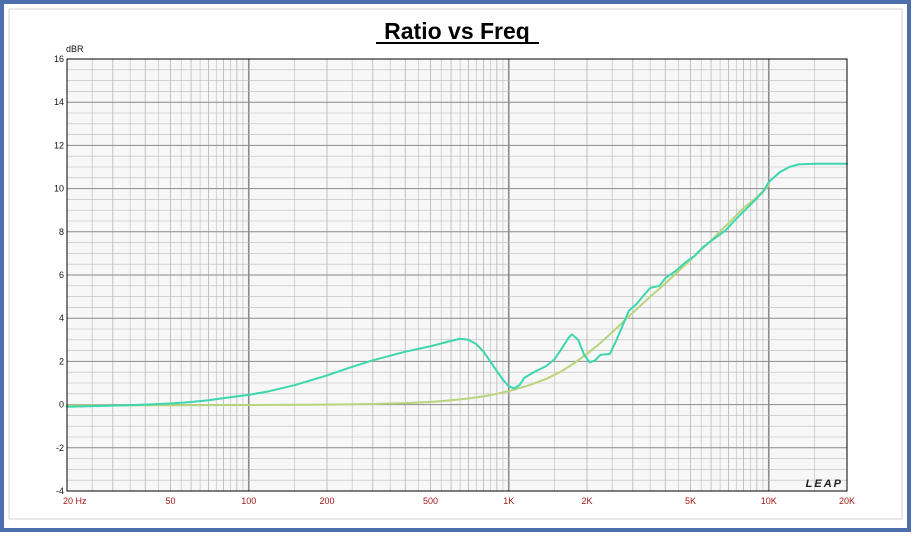  I want to click on y-tick-label: 6, so click(61, 275).